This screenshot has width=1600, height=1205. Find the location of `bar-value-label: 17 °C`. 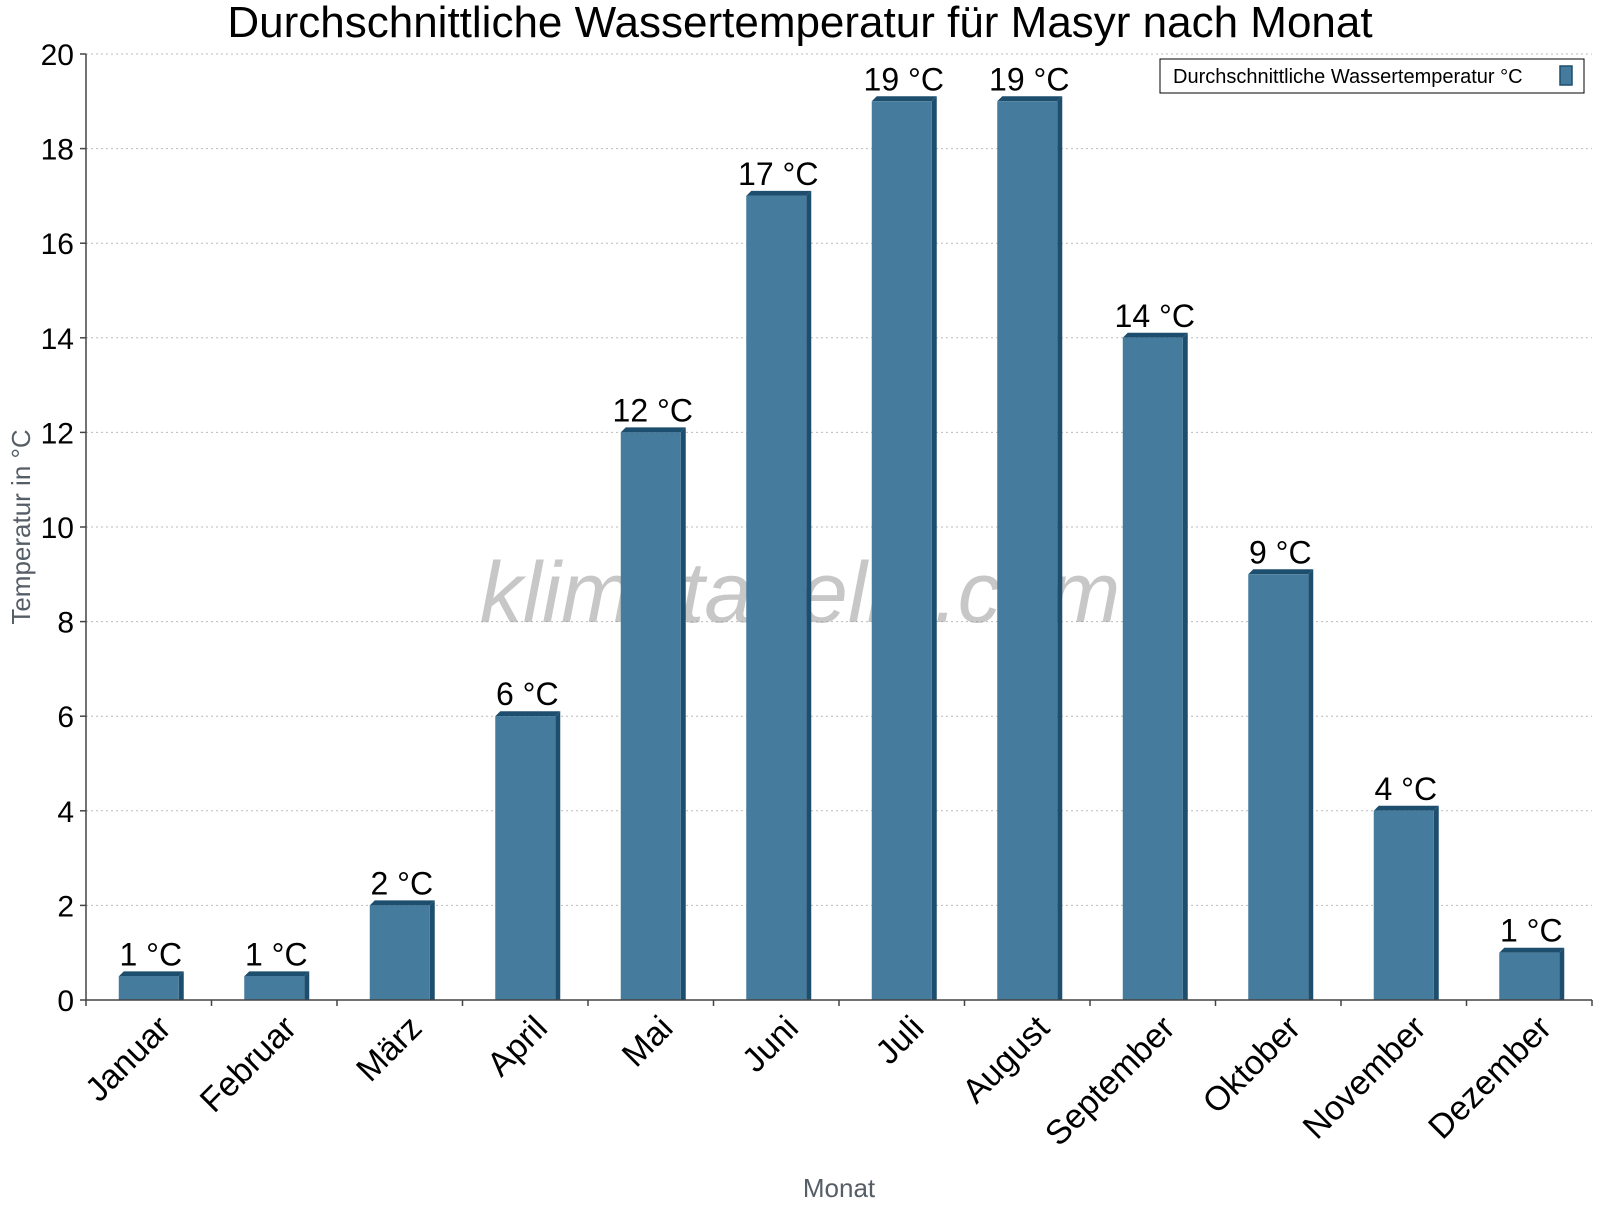

bar-value-label: 17 °C is located at coordinates (778, 174).